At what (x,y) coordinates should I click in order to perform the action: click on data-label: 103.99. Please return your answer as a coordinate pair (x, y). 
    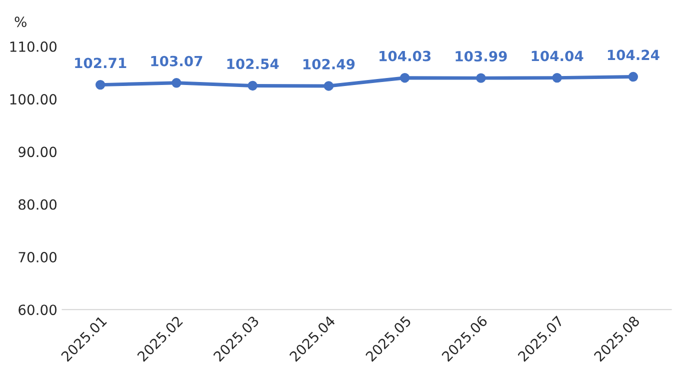
    Looking at the image, I should click on (481, 56).